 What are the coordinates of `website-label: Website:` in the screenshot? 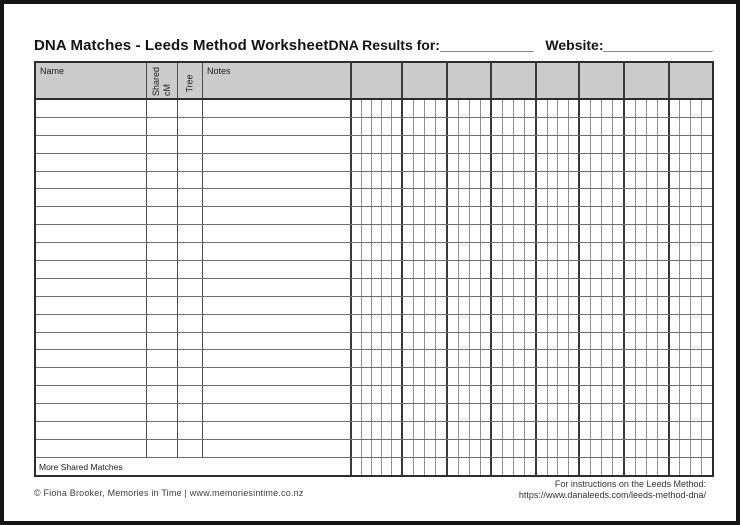 It's located at (574, 45).